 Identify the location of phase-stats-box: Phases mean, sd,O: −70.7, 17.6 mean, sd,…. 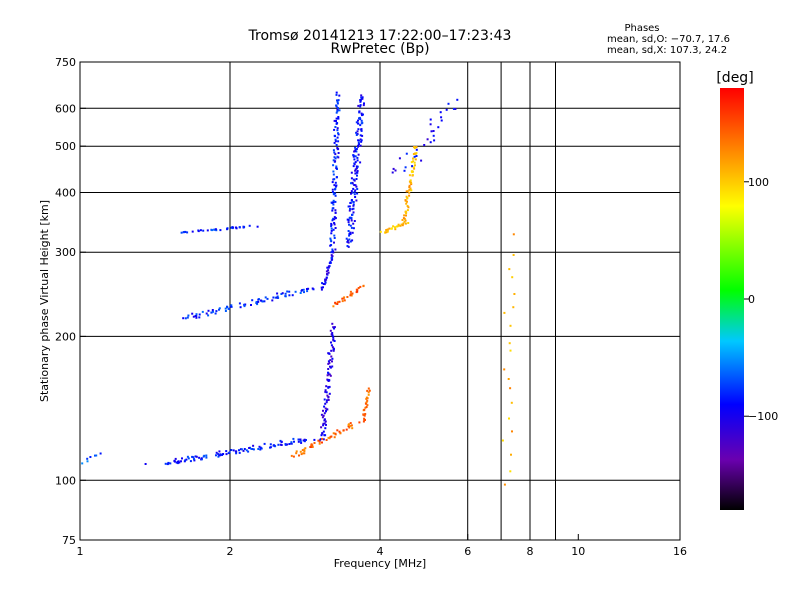
(668, 39).